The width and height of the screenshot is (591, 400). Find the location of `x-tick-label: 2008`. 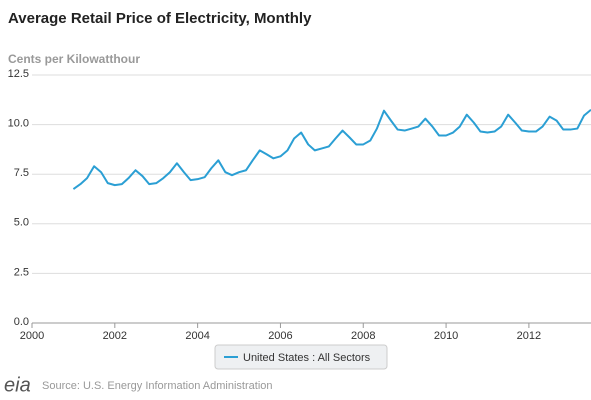

x-tick-label: 2008 is located at coordinates (363, 336).